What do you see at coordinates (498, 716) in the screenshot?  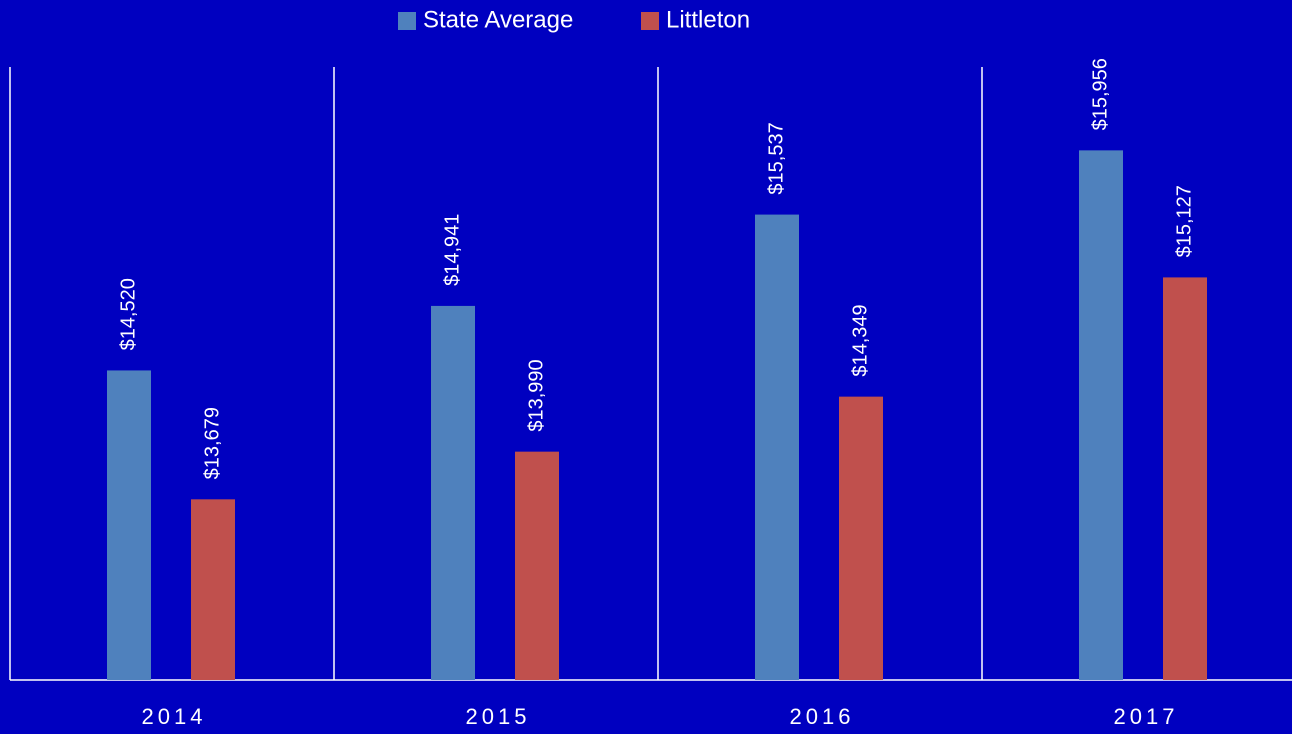 I see `x-tick-label: 2015` at bounding box center [498, 716].